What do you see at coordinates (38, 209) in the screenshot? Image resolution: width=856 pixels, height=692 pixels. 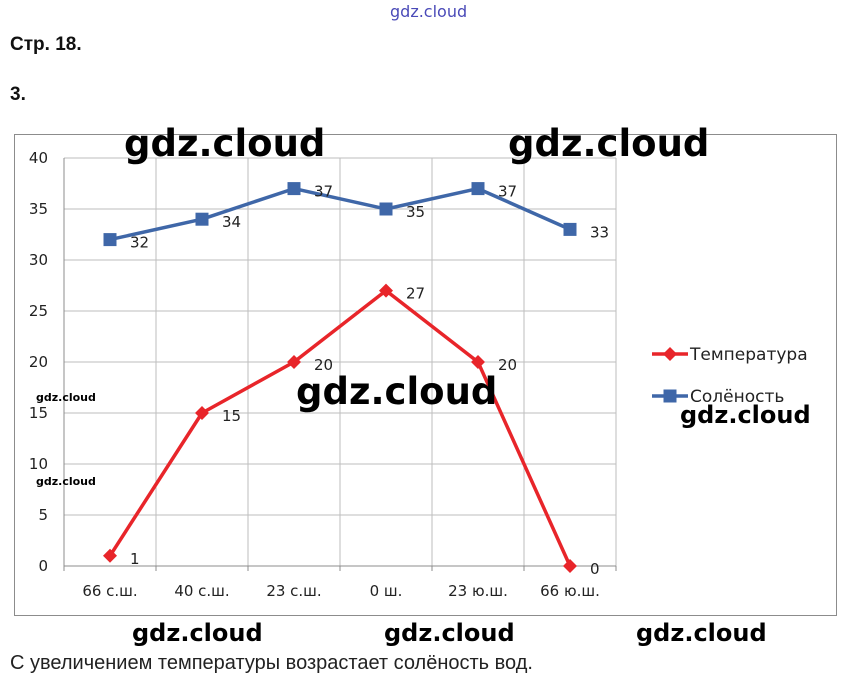 I see `y-tick-label: 35` at bounding box center [38, 209].